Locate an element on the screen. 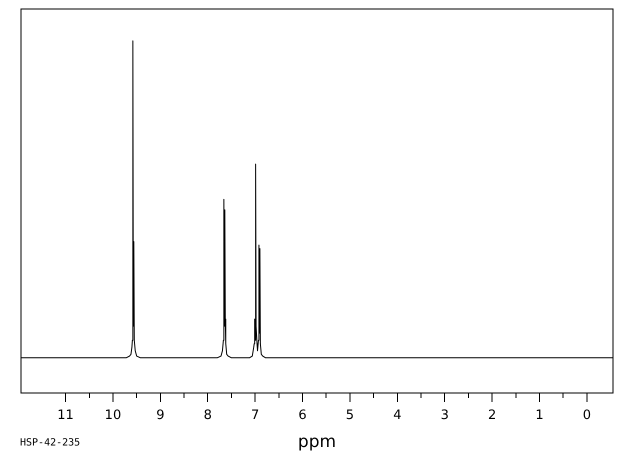 The height and width of the screenshot is (455, 620). x-tick-label: 11 is located at coordinates (65, 416).